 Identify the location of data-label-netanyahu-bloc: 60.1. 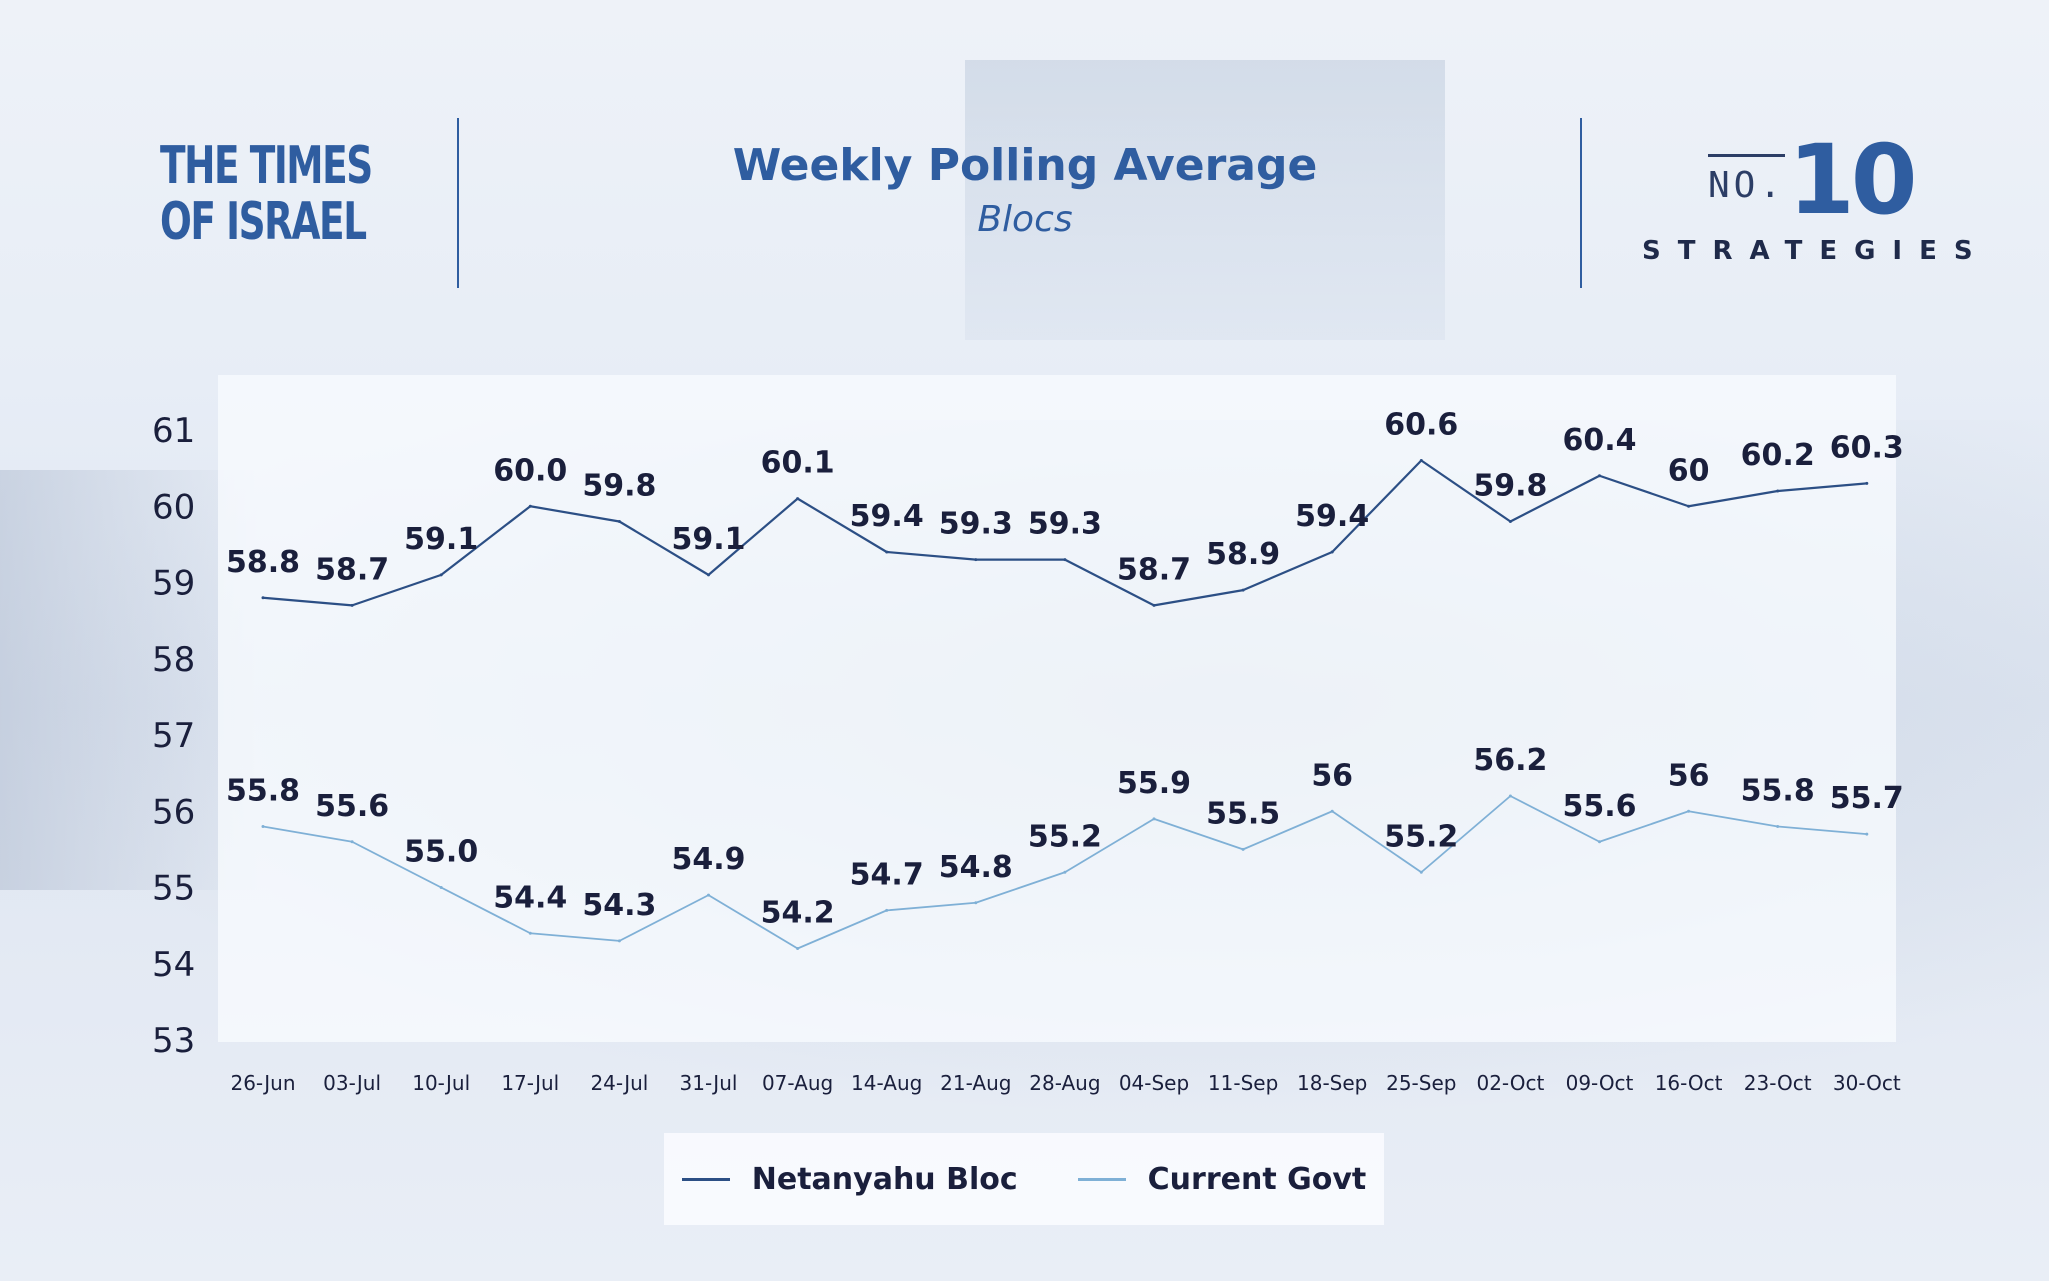
(798, 463).